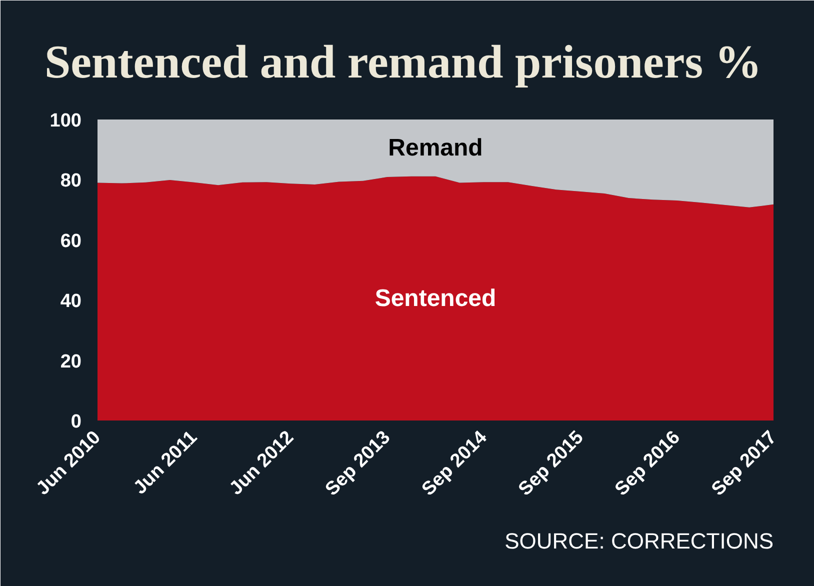 This screenshot has height=586, width=814. Describe the element at coordinates (435, 148) in the screenshot. I see `series-label: Remand` at that location.